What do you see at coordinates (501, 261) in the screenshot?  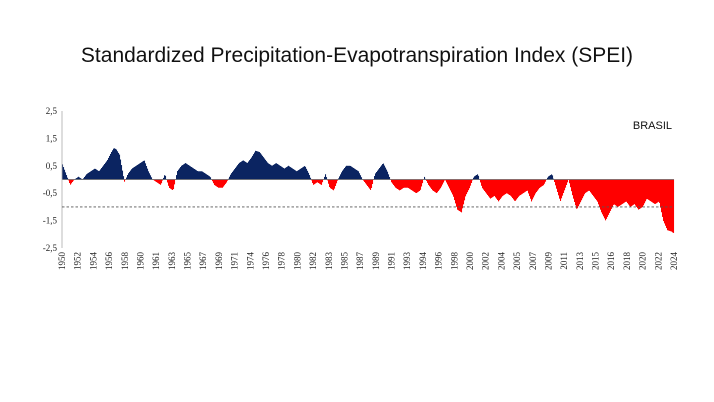 I see `x-tick-label: 2004` at bounding box center [501, 261].